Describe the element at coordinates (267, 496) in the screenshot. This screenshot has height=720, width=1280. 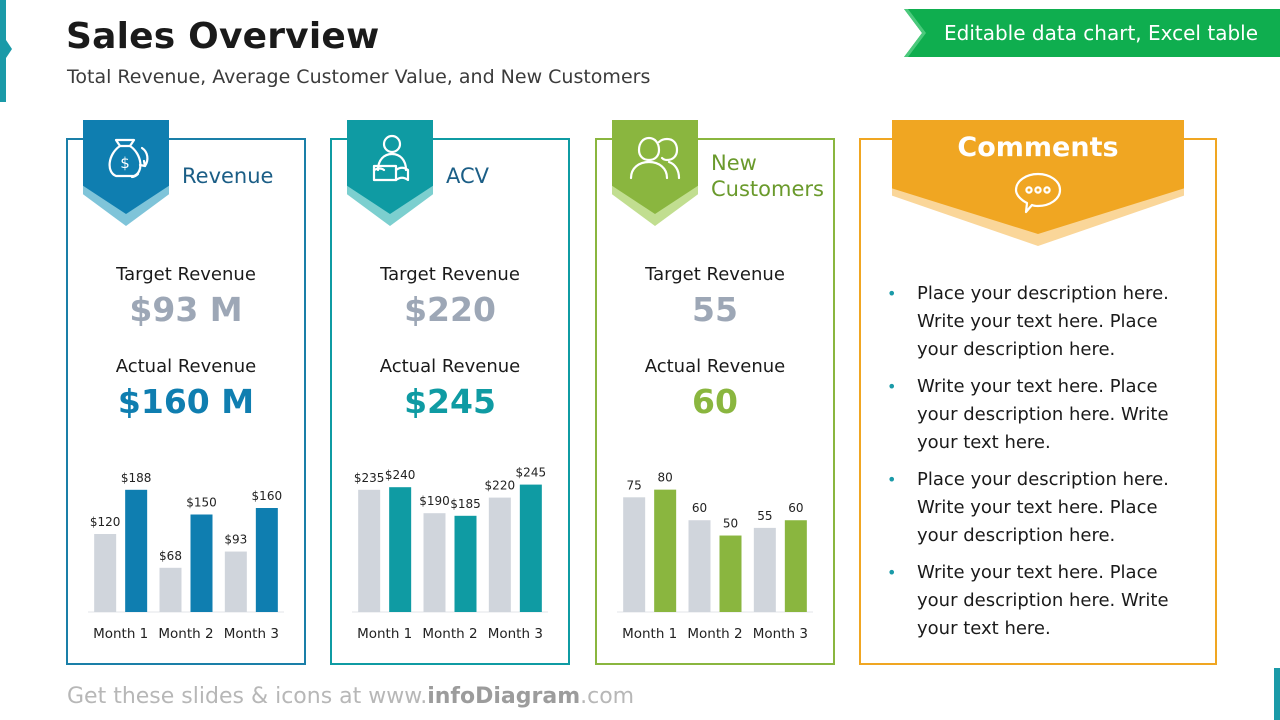
I see `chart-data-label: $160` at that location.